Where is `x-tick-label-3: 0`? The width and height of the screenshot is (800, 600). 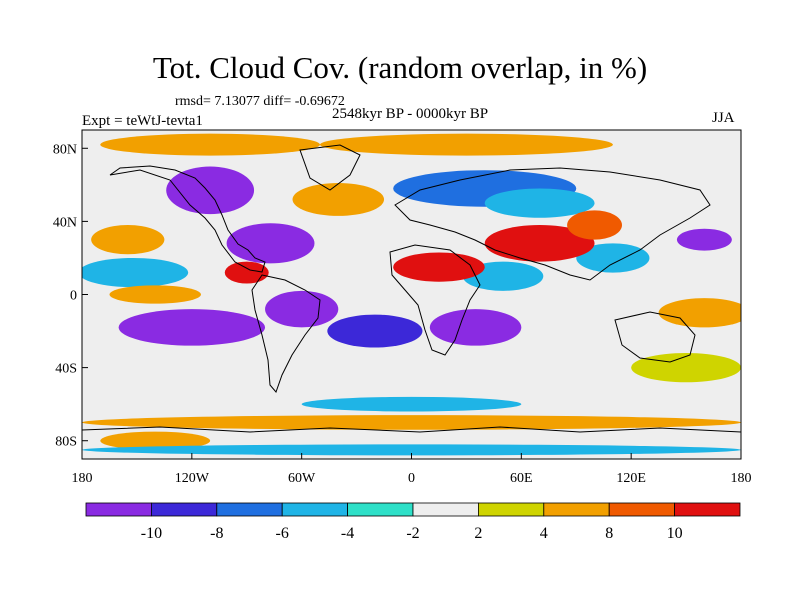 x-tick-label-3: 0 is located at coordinates (411, 478).